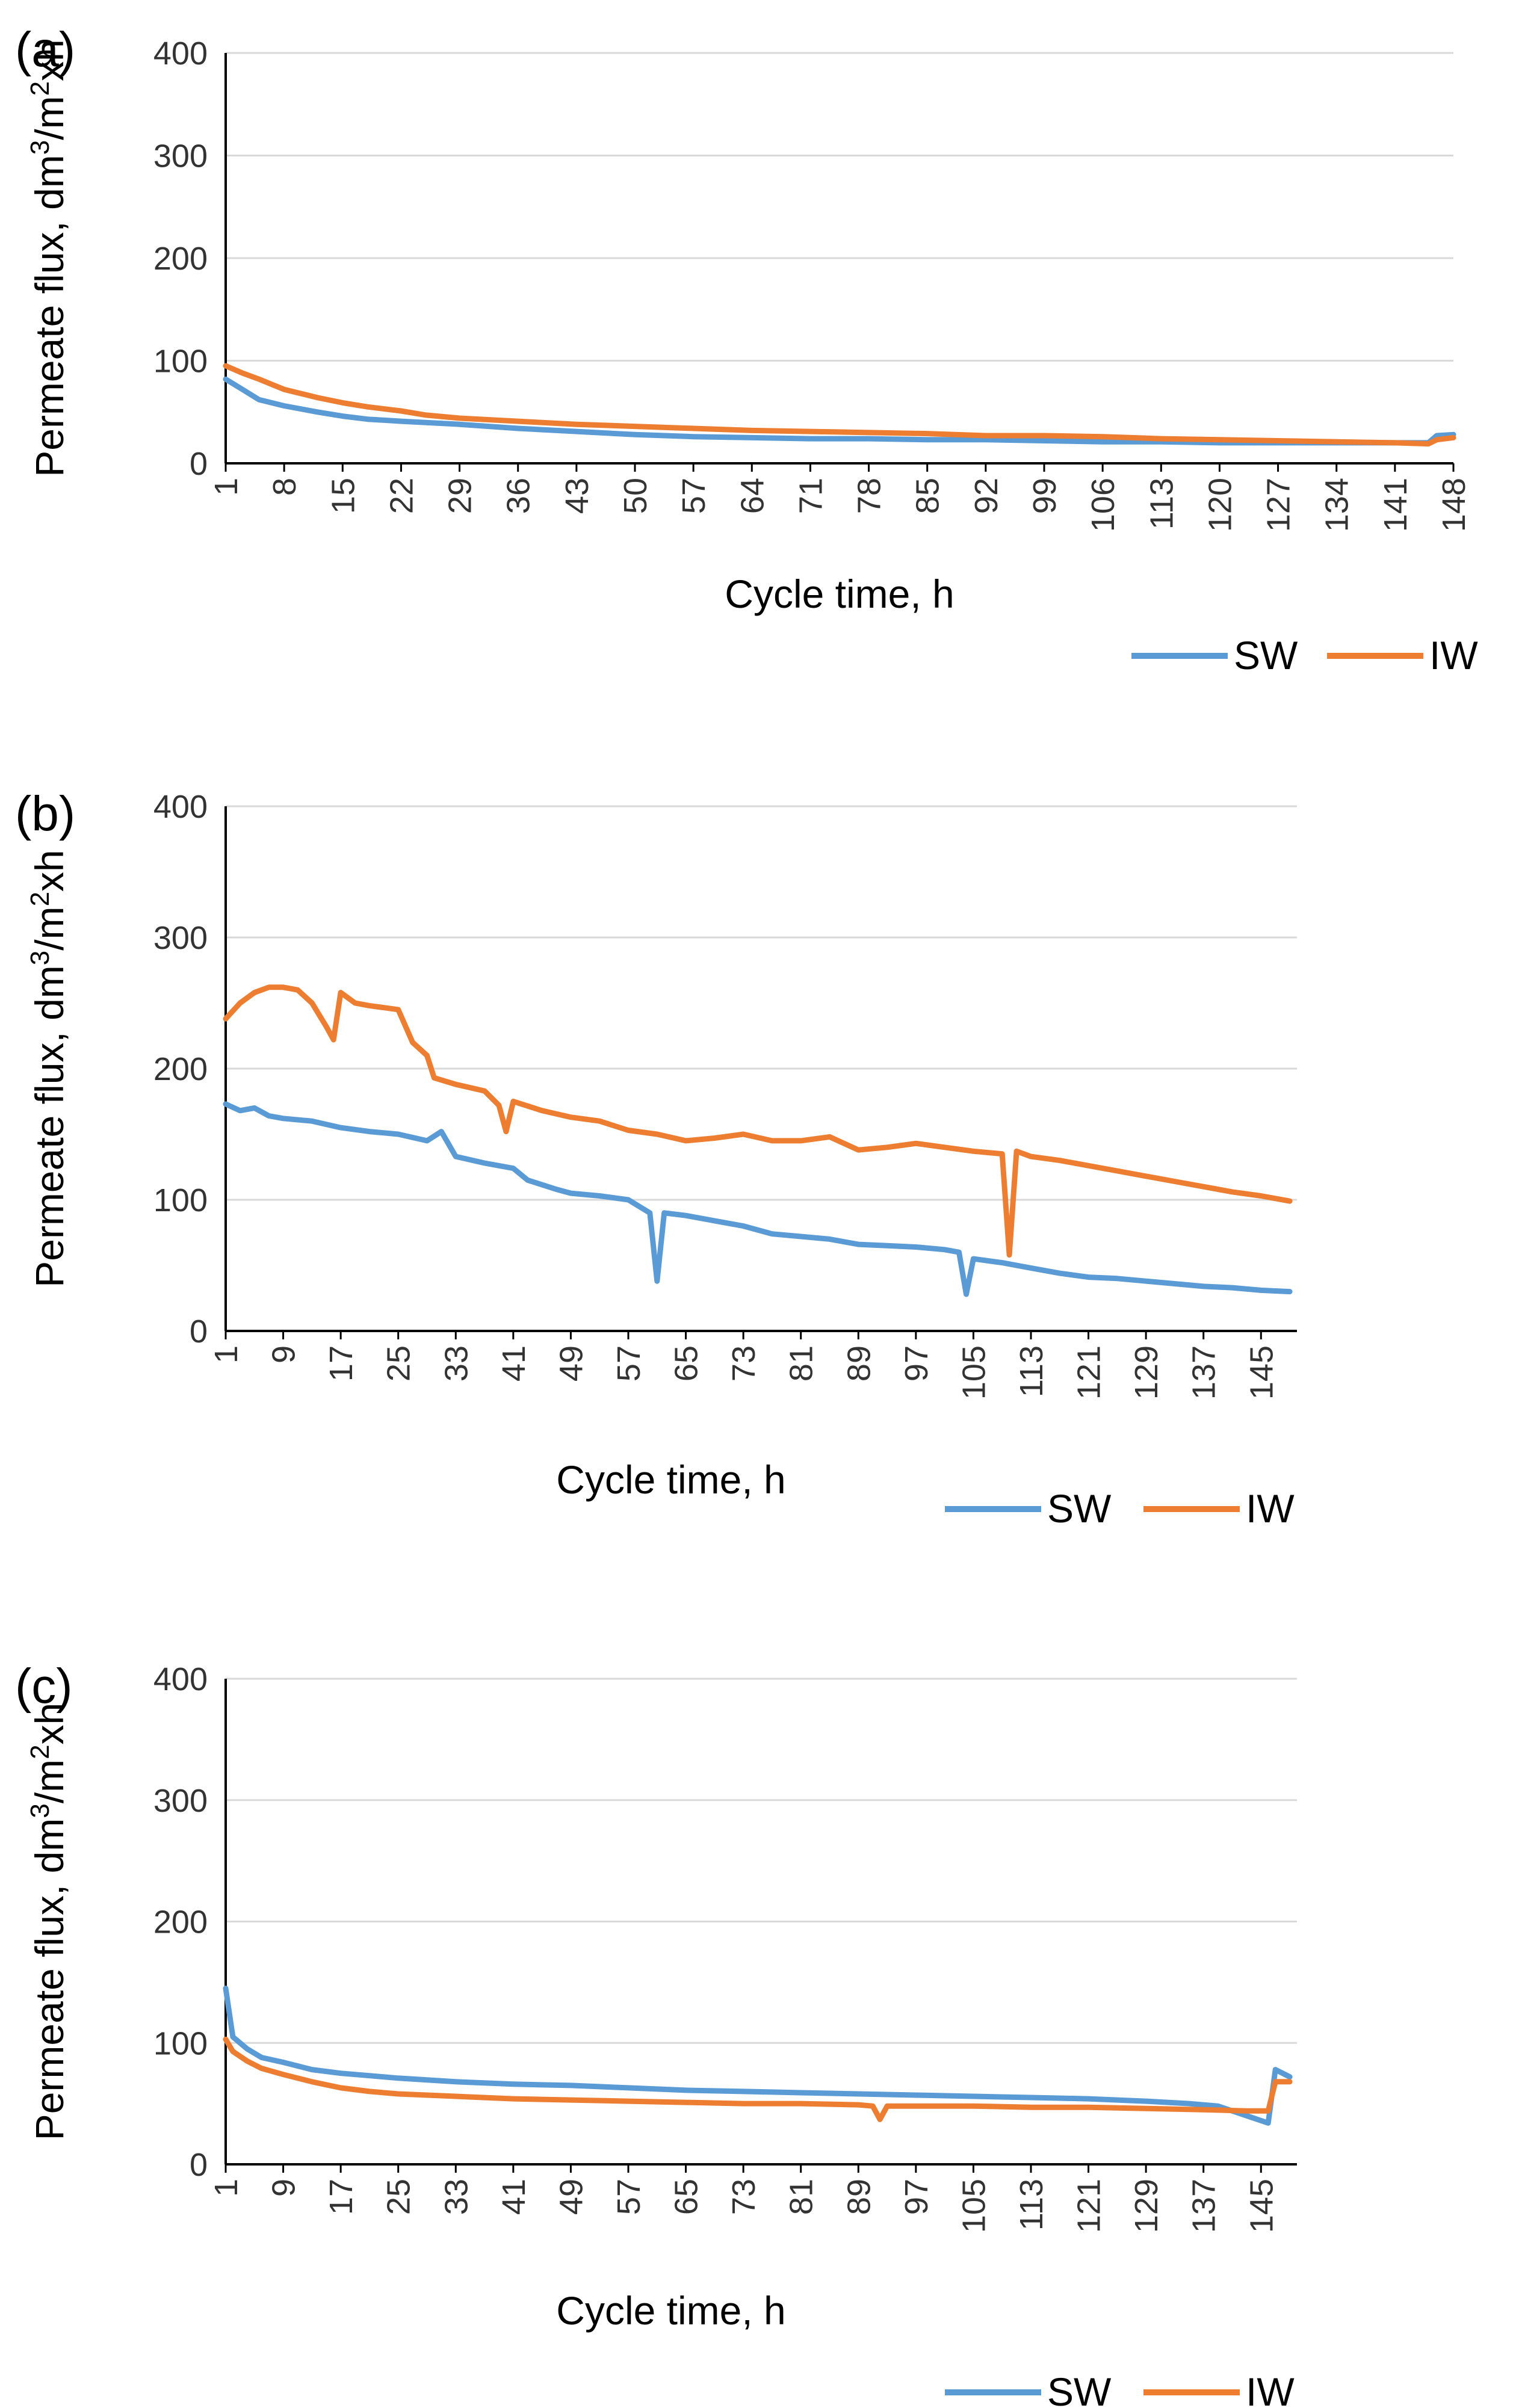 The height and width of the screenshot is (2408, 1513). I want to click on x-tick-label: 15, so click(343, 496).